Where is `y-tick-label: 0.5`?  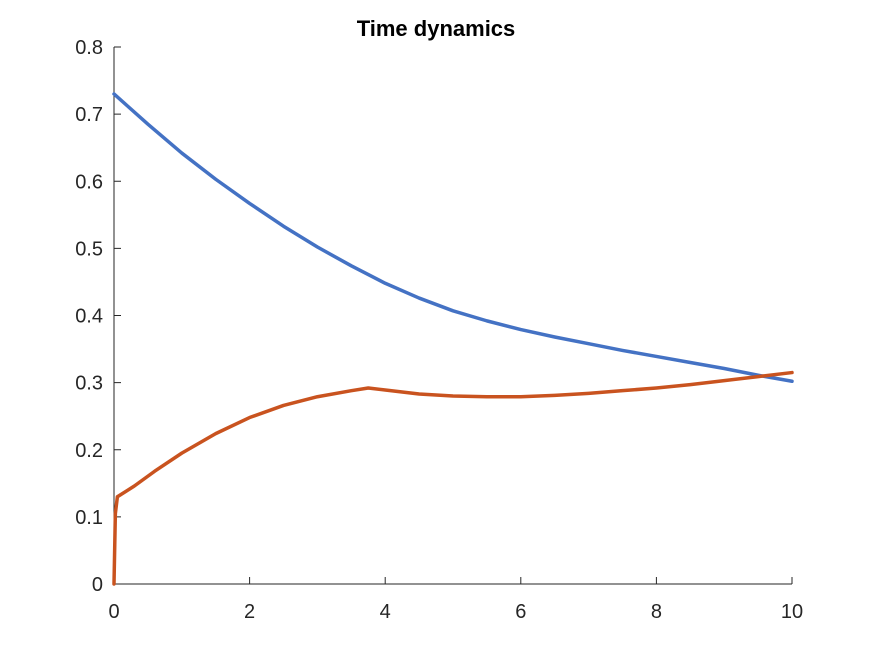
y-tick-label: 0.5 is located at coordinates (89, 249).